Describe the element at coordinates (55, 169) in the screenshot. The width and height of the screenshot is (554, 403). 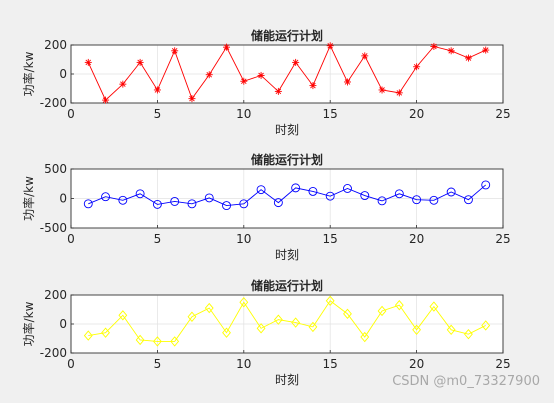
I see `y-tick-label: 500` at that location.